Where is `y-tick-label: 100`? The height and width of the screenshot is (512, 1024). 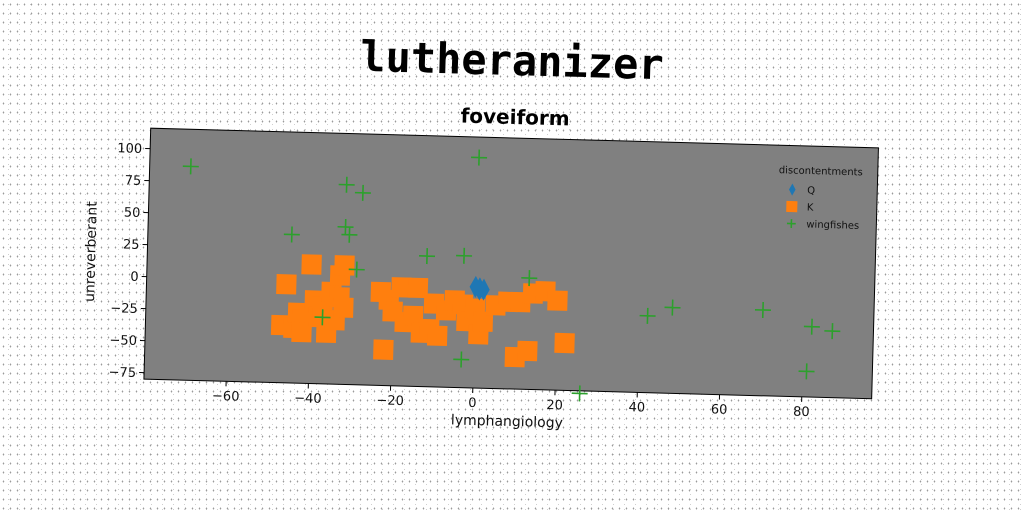 y-tick-label: 100 is located at coordinates (129, 149).